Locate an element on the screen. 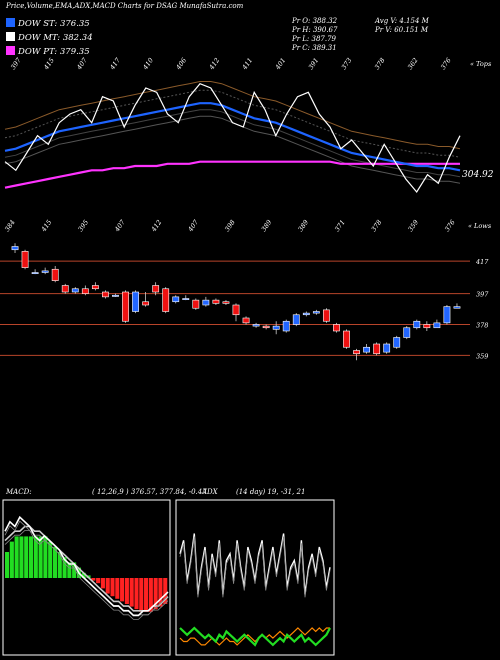 The height and width of the screenshot is (660, 500). top-tick-label: 373 is located at coordinates (347, 63).